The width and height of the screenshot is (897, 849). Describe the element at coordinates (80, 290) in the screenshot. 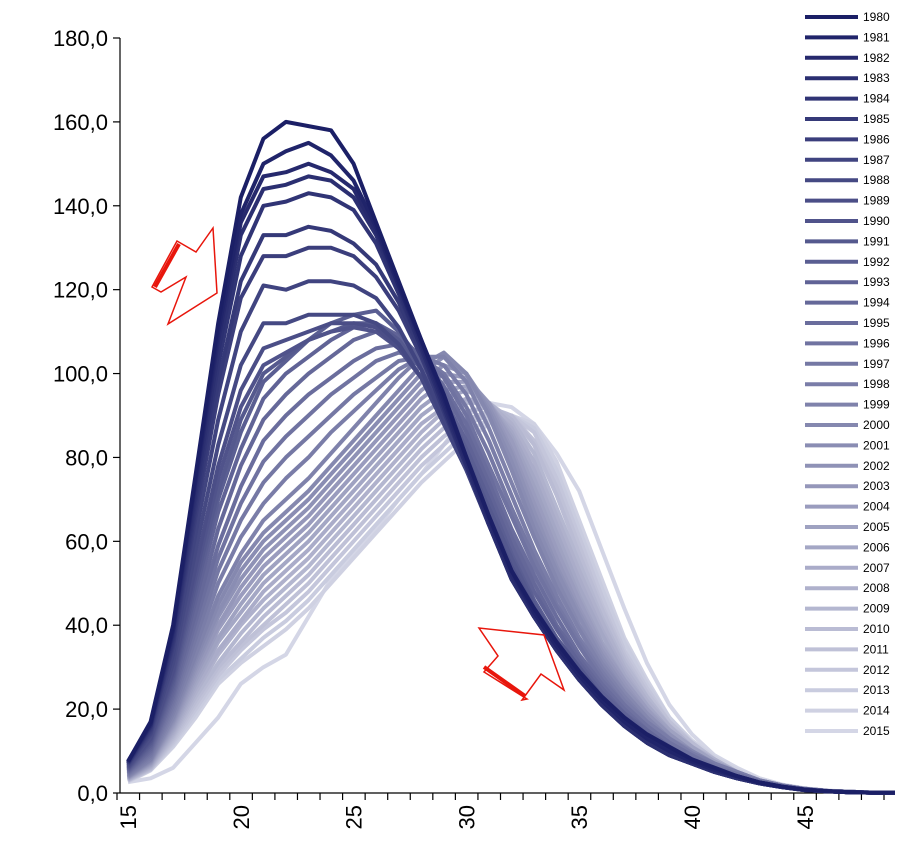

I see `y-tick-label: 120,0` at that location.